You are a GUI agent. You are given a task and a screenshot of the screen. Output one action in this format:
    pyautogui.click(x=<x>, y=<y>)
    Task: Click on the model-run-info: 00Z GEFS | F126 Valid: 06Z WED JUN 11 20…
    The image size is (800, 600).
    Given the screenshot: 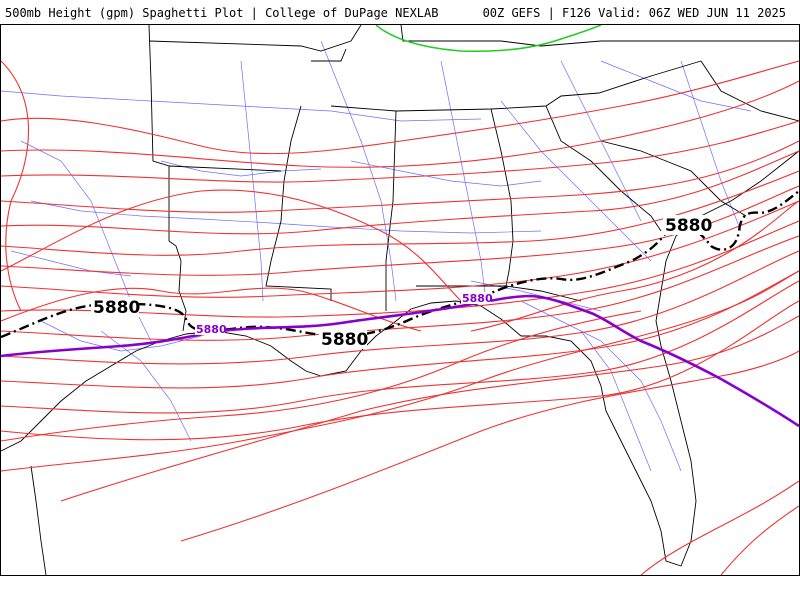 What is the action you would take?
    pyautogui.click(x=634, y=13)
    